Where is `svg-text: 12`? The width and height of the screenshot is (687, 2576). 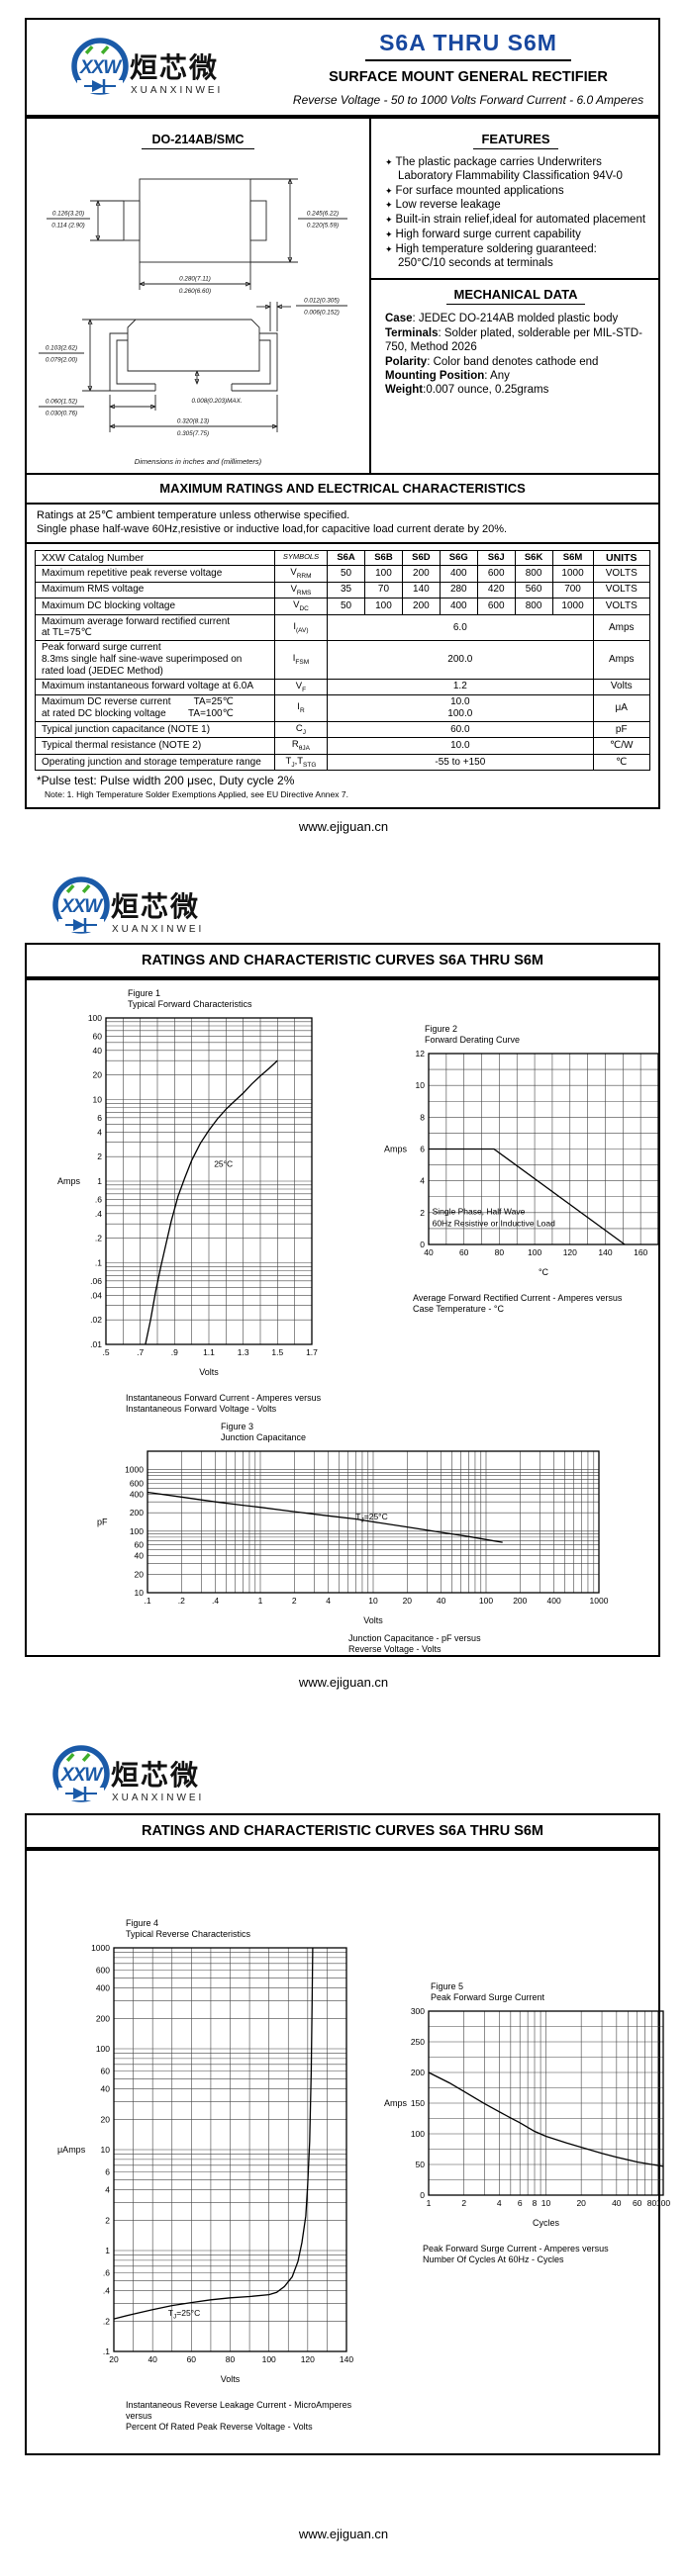
svg-text: 12 is located at coordinates (421, 1053).